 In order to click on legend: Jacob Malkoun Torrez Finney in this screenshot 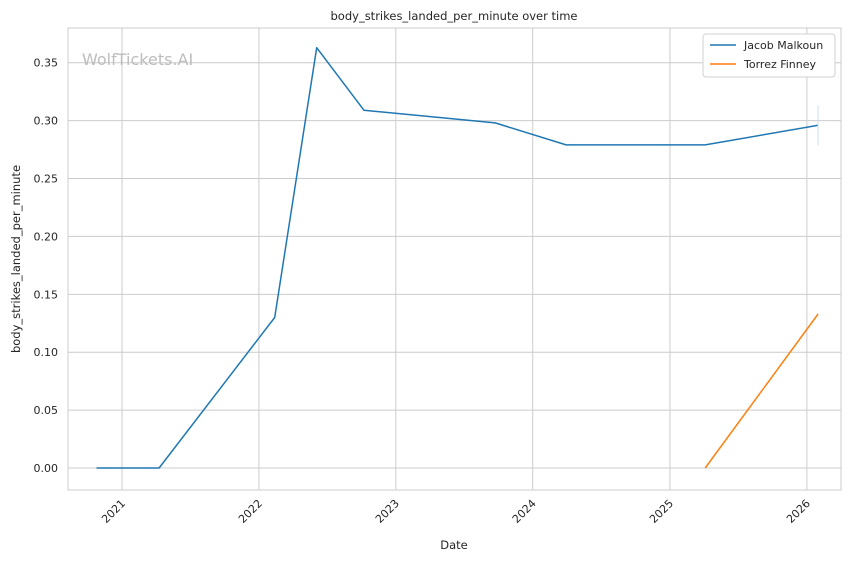, I will do `click(769, 55)`.